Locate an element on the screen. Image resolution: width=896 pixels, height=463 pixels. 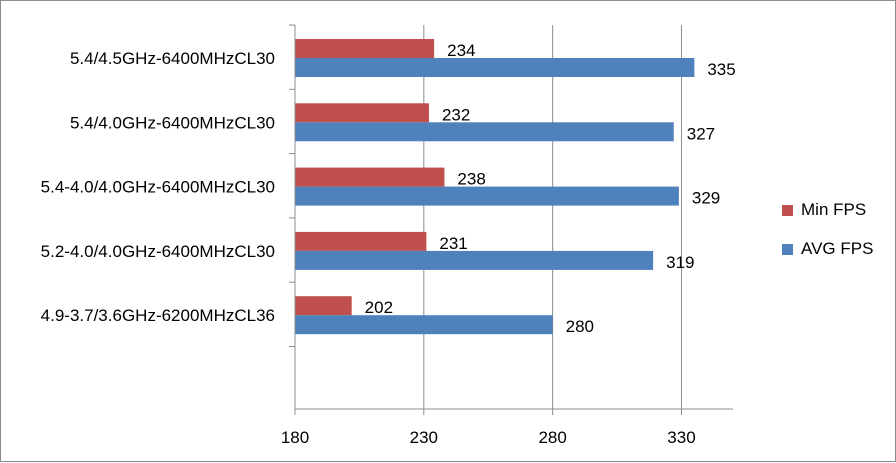
data-label: 280 is located at coordinates (580, 326).